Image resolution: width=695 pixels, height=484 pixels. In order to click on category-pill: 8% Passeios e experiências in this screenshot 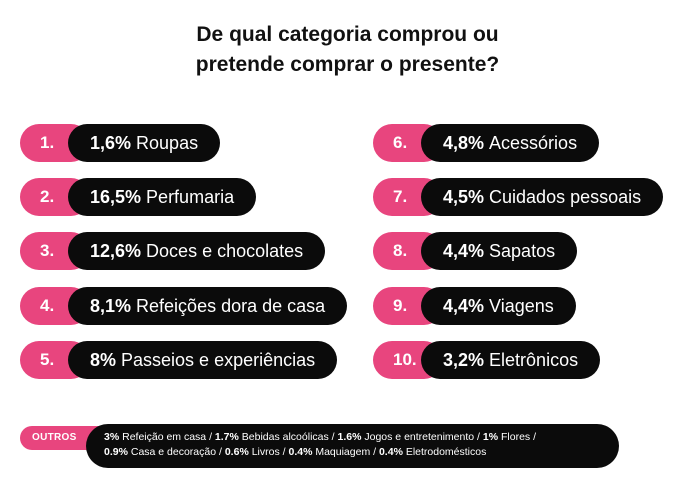, I will do `click(203, 360)`.